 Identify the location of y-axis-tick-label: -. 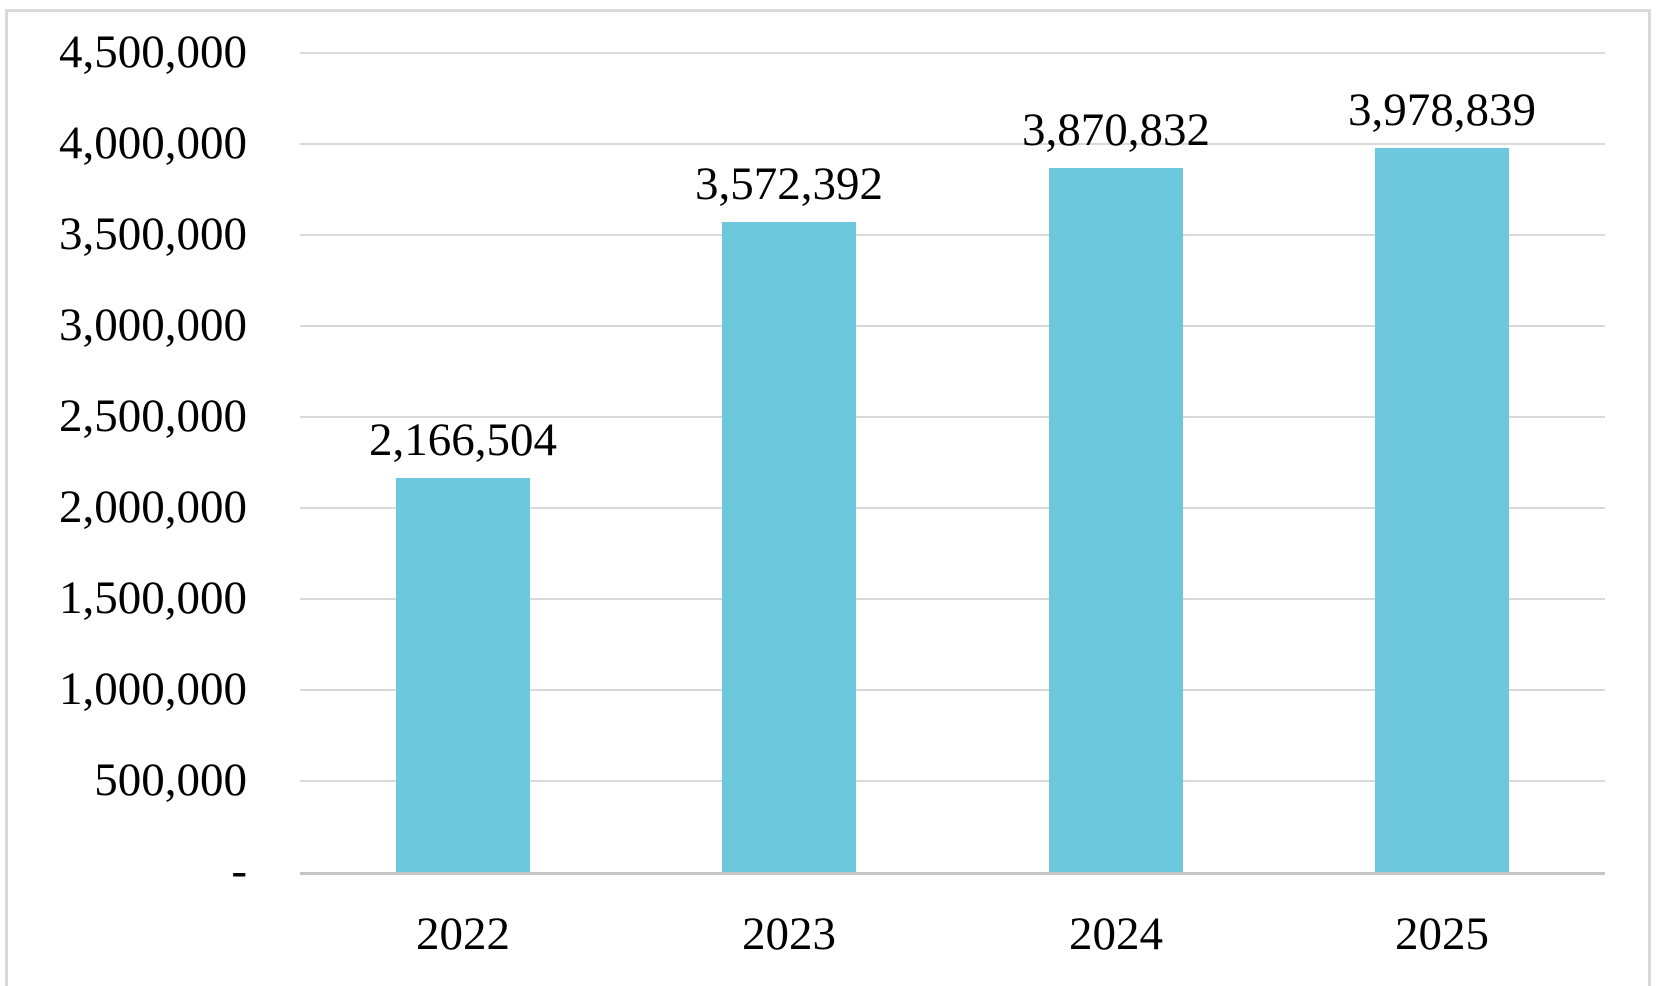
(239, 871).